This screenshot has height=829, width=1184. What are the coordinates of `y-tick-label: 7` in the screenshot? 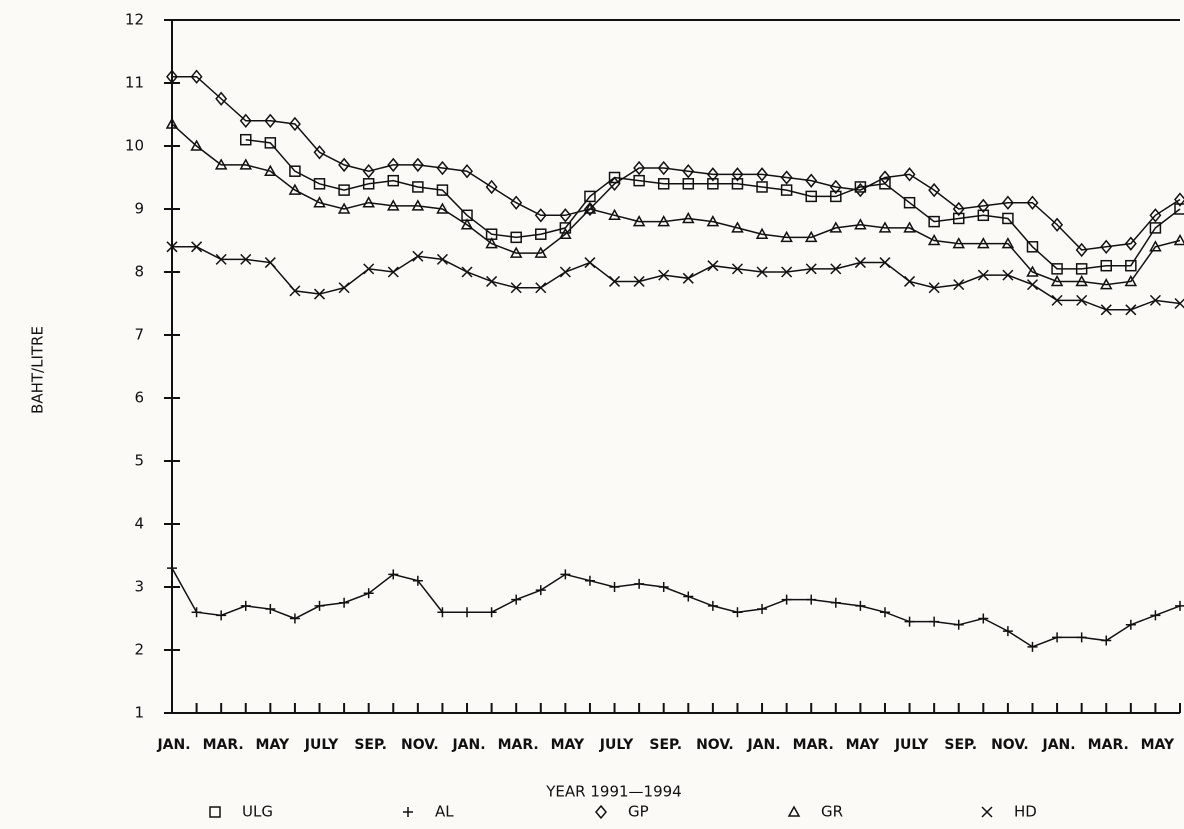 It's located at (139, 335).